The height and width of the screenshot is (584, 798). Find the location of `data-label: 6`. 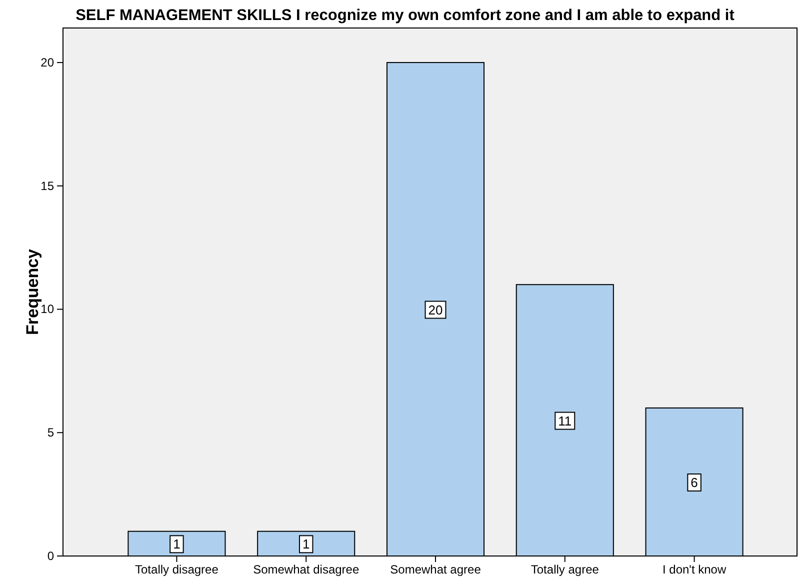

data-label: 6 is located at coordinates (694, 482).